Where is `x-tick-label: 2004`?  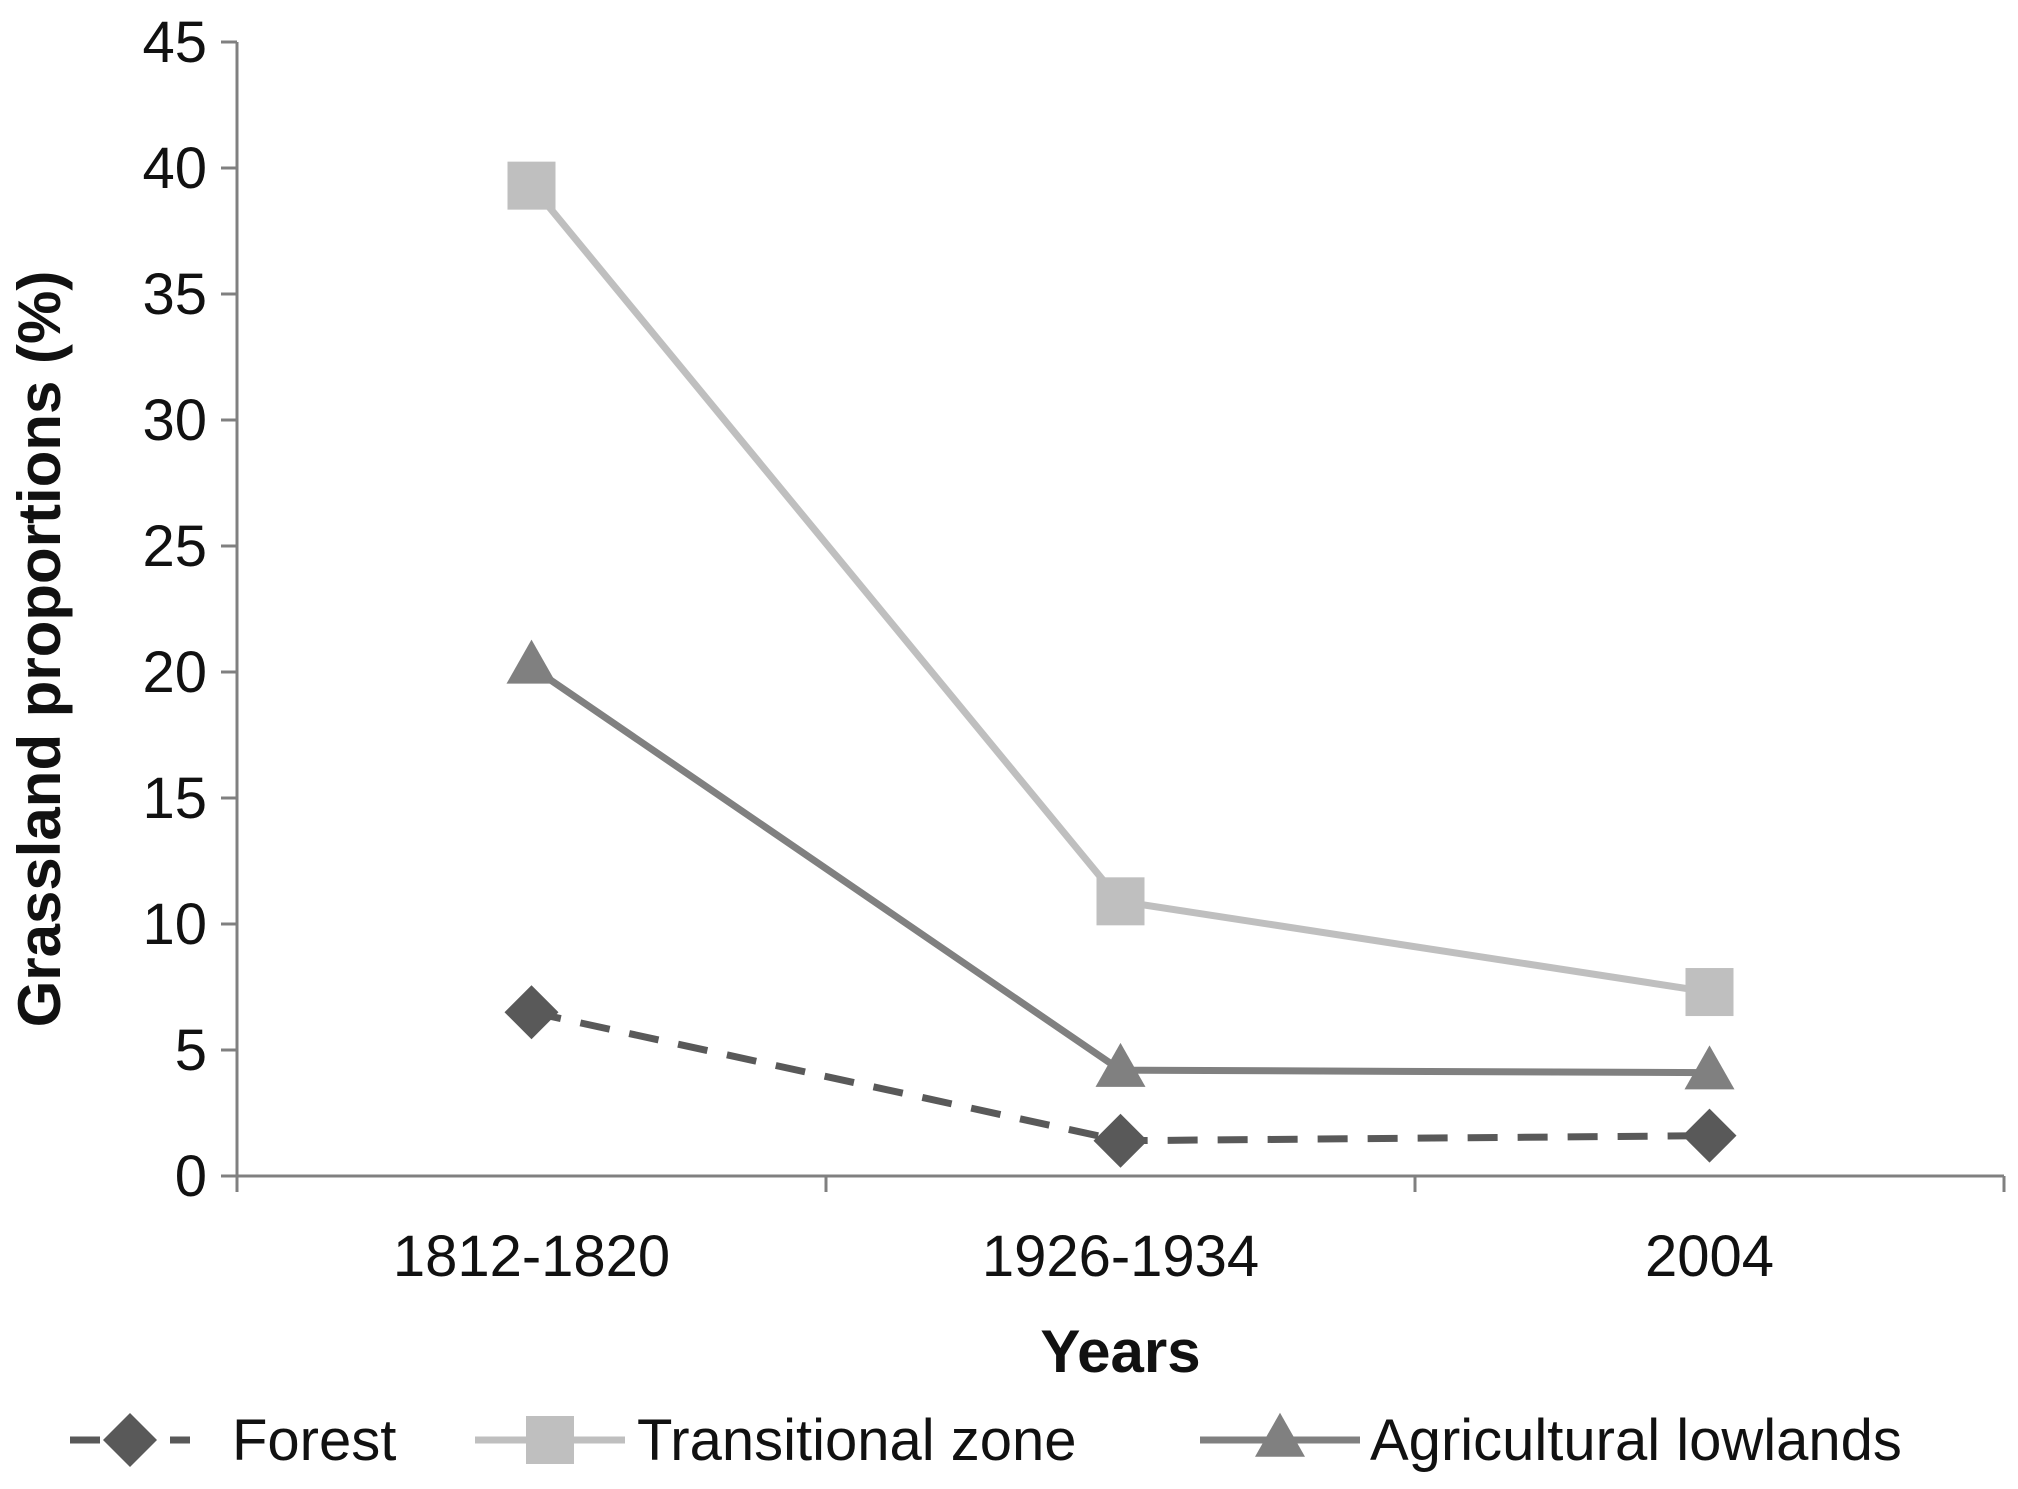 x-tick-label: 2004 is located at coordinates (1709, 1256).